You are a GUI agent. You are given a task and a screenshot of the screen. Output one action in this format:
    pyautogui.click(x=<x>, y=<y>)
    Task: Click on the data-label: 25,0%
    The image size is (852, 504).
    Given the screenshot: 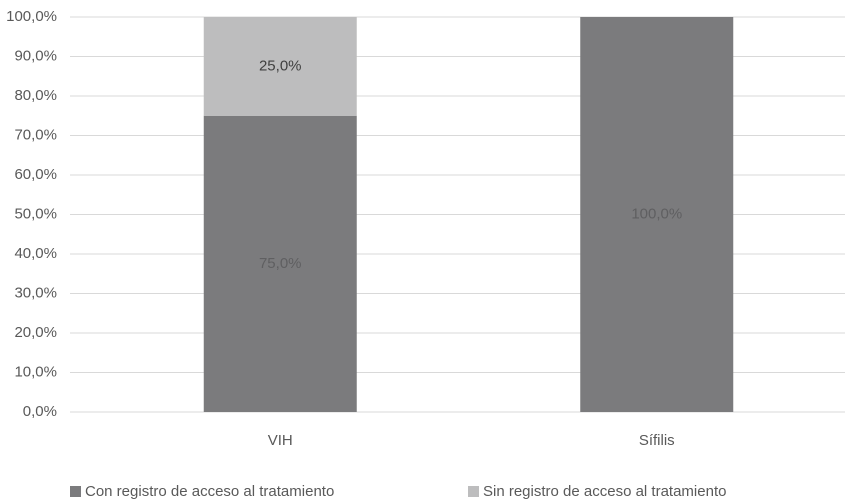 What is the action you would take?
    pyautogui.click(x=280, y=65)
    